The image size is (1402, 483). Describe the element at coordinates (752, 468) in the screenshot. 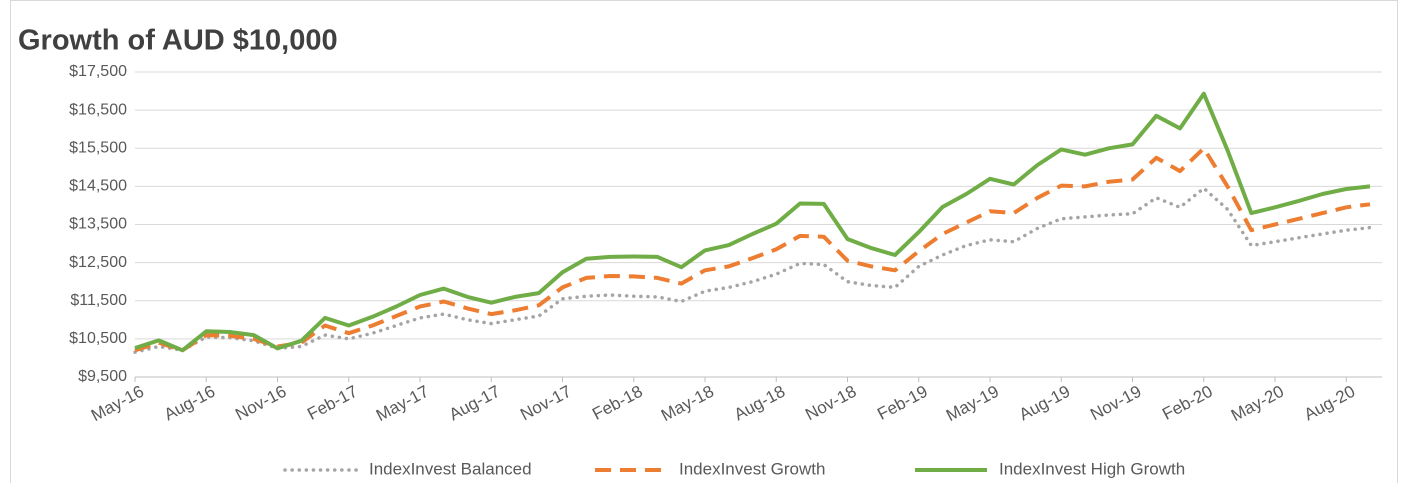

I see `legend-label: IndexInvest Growth` at that location.